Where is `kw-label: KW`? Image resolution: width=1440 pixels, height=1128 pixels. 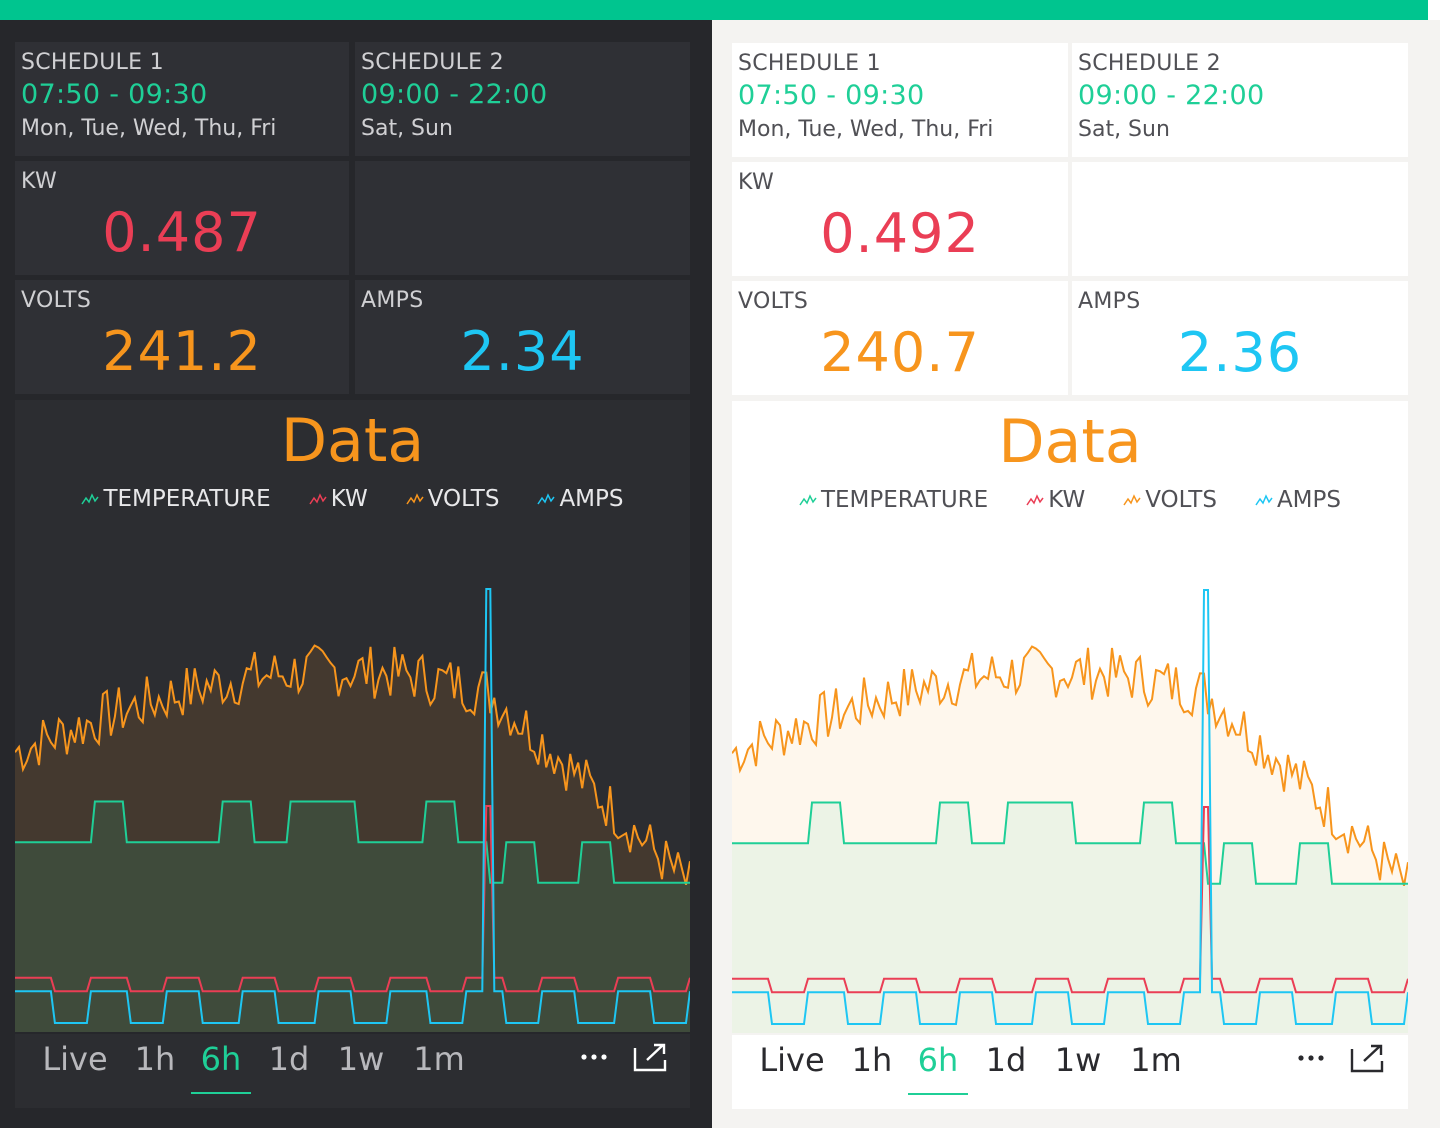
kw-label: KW is located at coordinates (39, 181).